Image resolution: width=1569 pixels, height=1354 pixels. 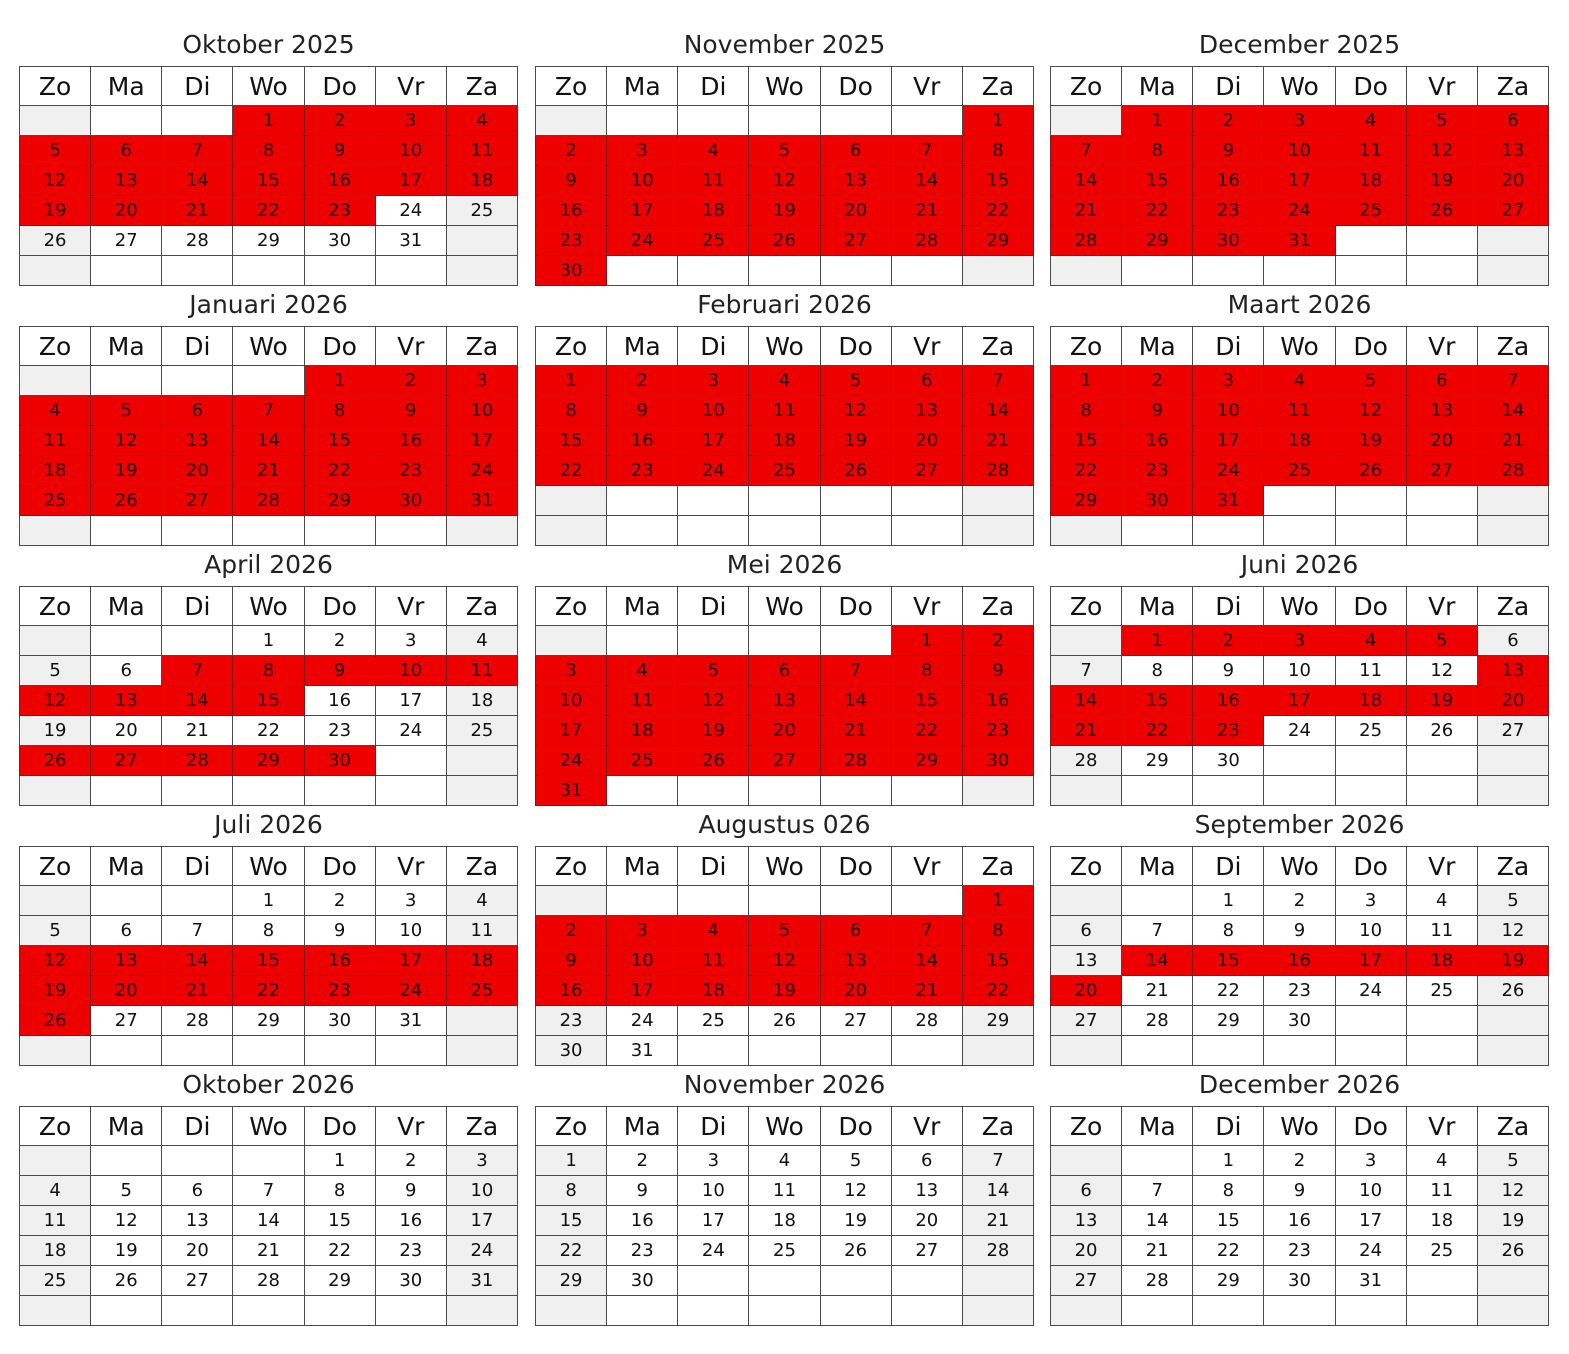 I want to click on day-cell-booked: 22, so click(x=1157, y=730).